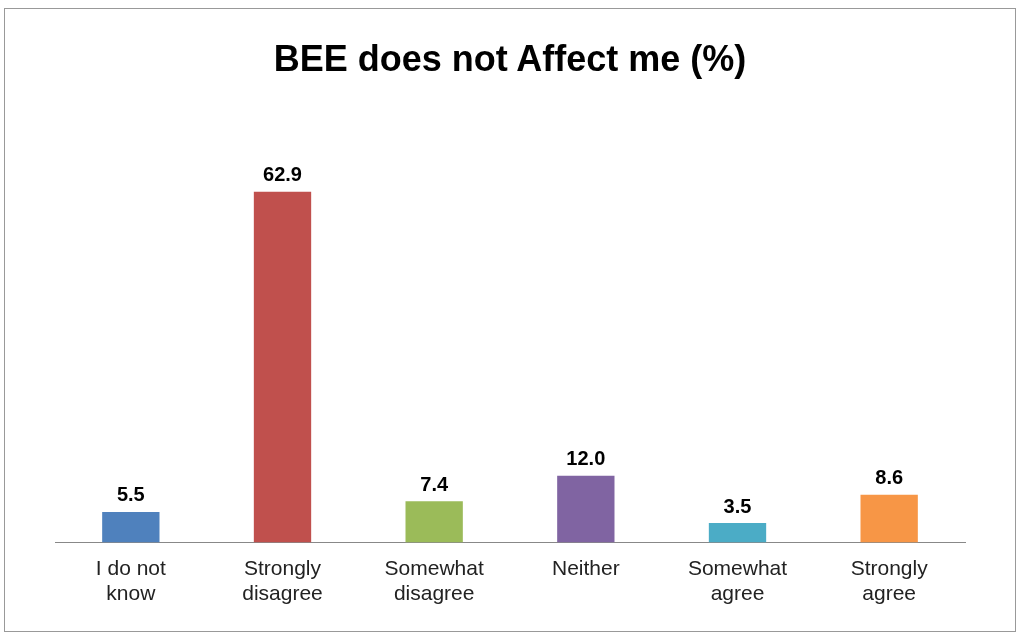 The width and height of the screenshot is (1024, 640). I want to click on data-label: 62.9, so click(282, 174).